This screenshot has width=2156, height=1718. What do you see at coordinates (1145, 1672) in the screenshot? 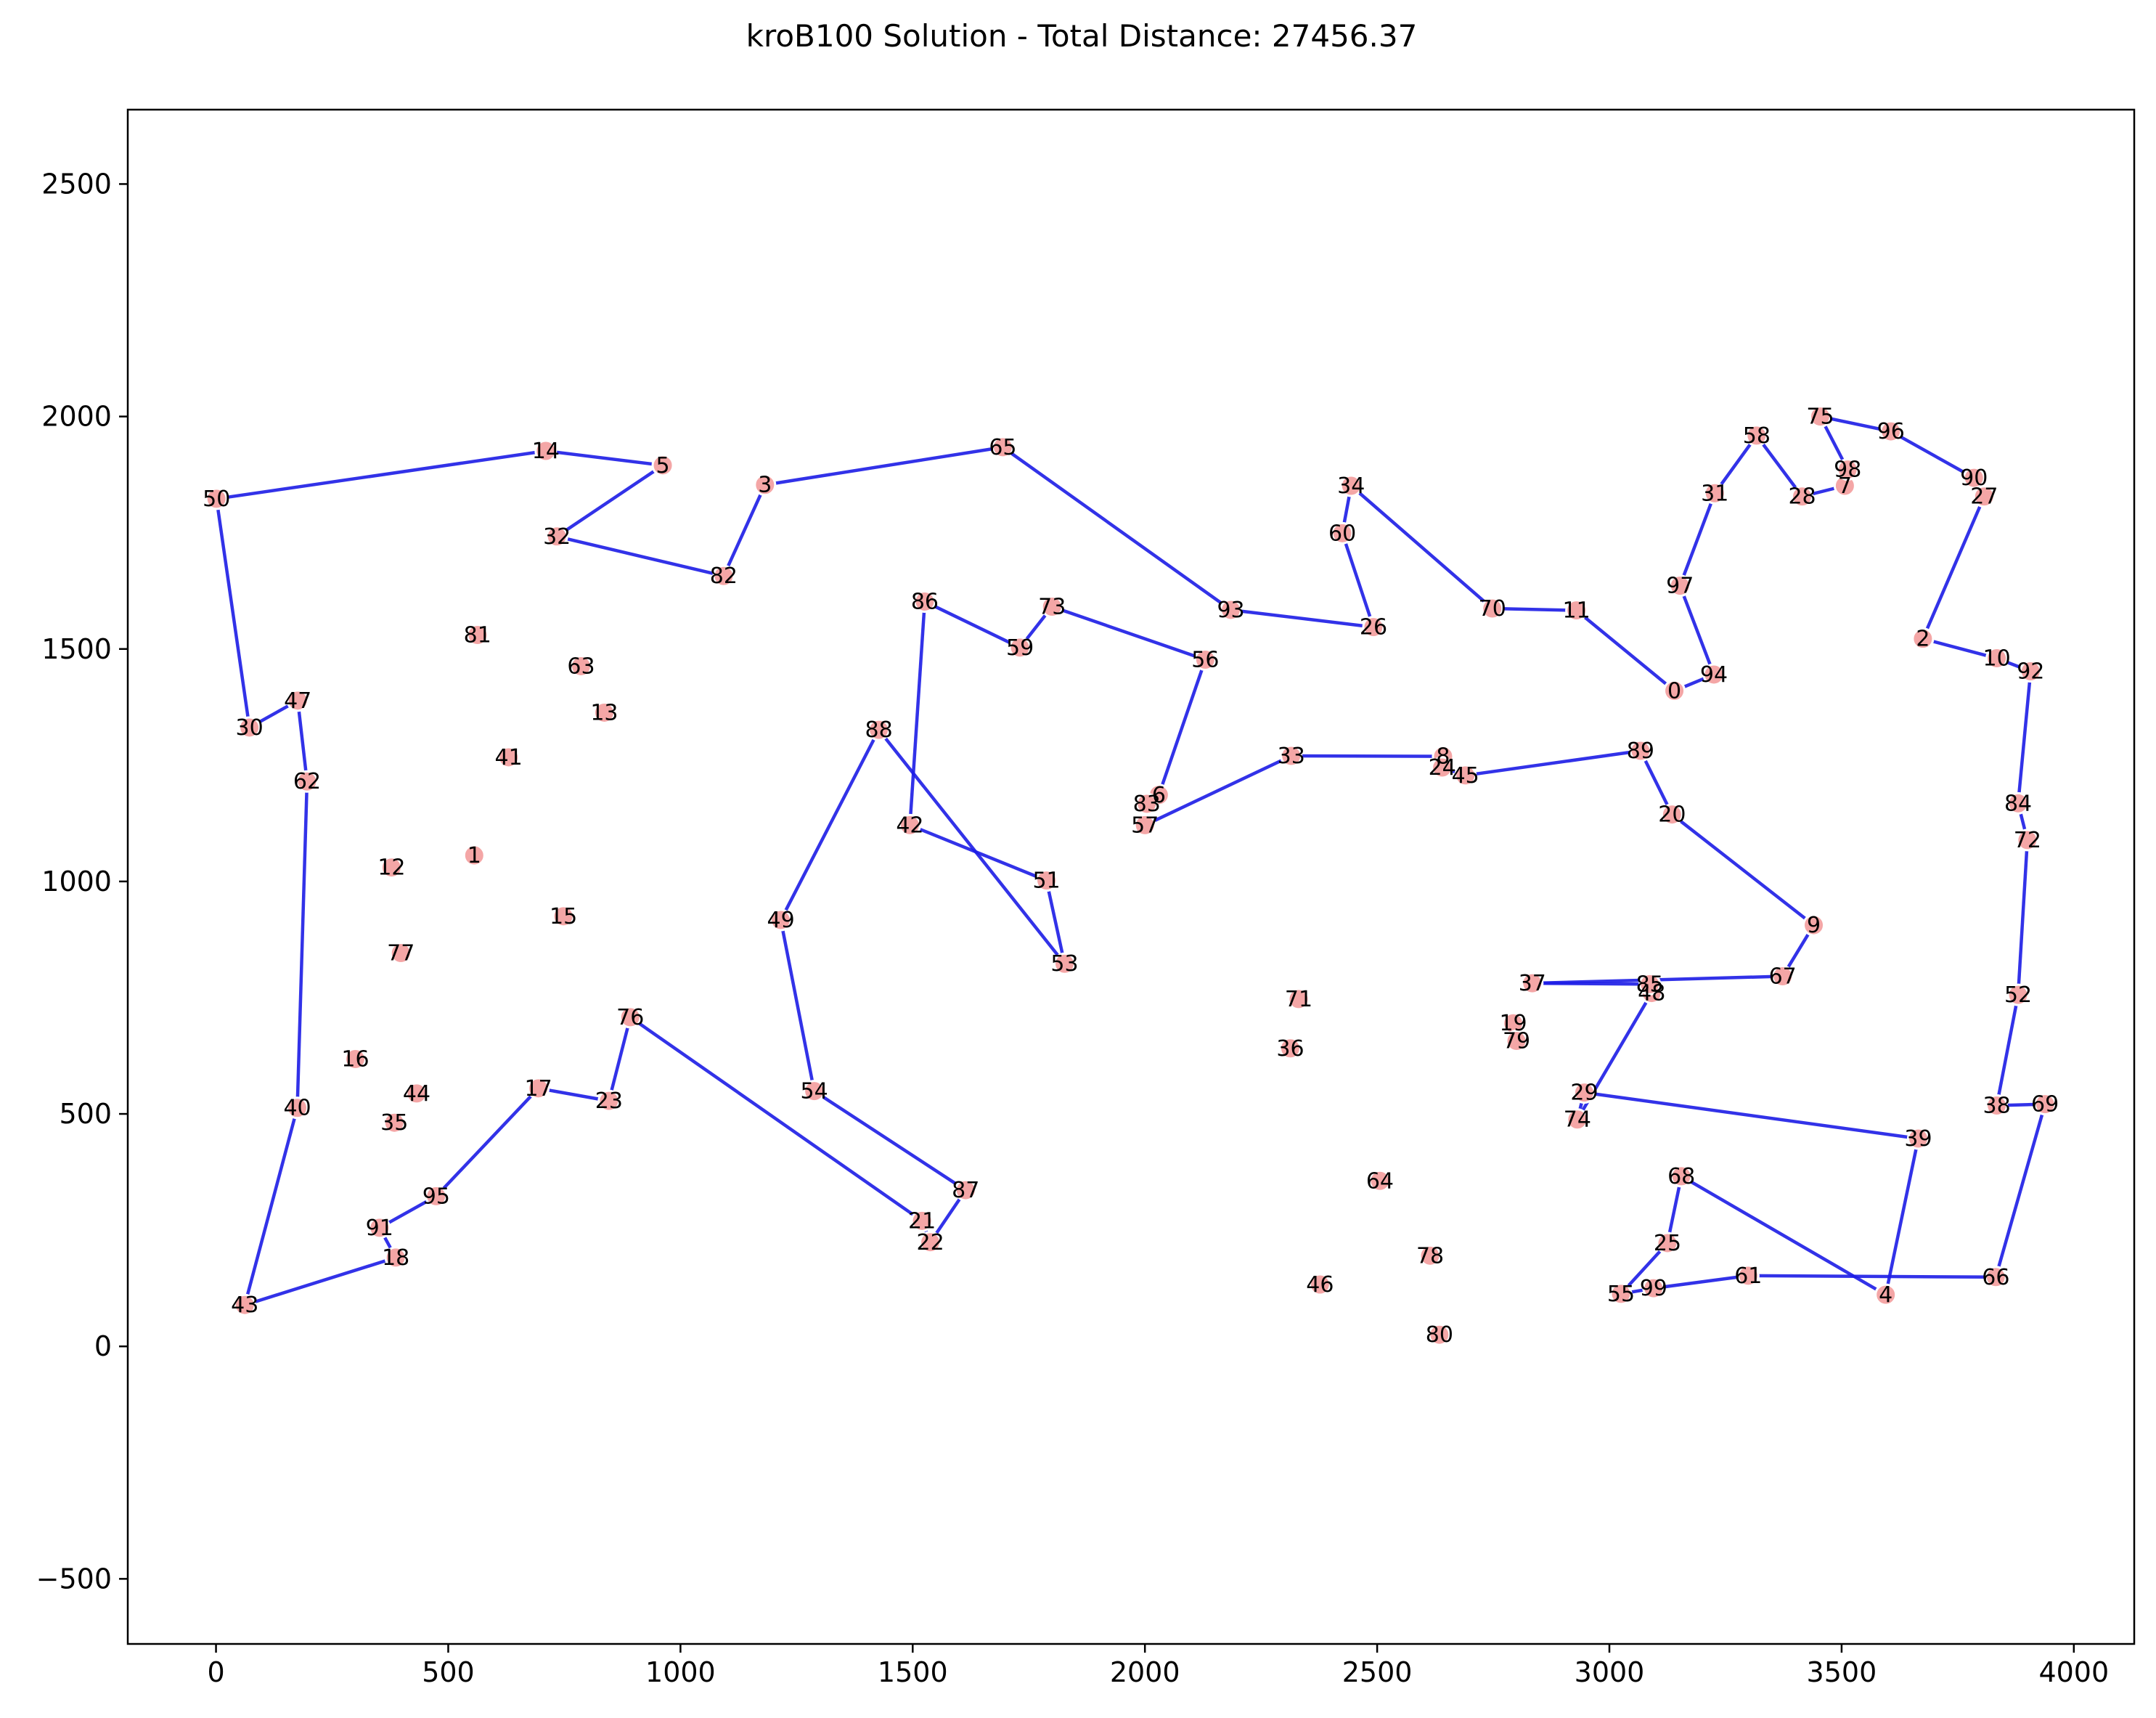
I see `x-tick-label: 2000` at bounding box center [1145, 1672].